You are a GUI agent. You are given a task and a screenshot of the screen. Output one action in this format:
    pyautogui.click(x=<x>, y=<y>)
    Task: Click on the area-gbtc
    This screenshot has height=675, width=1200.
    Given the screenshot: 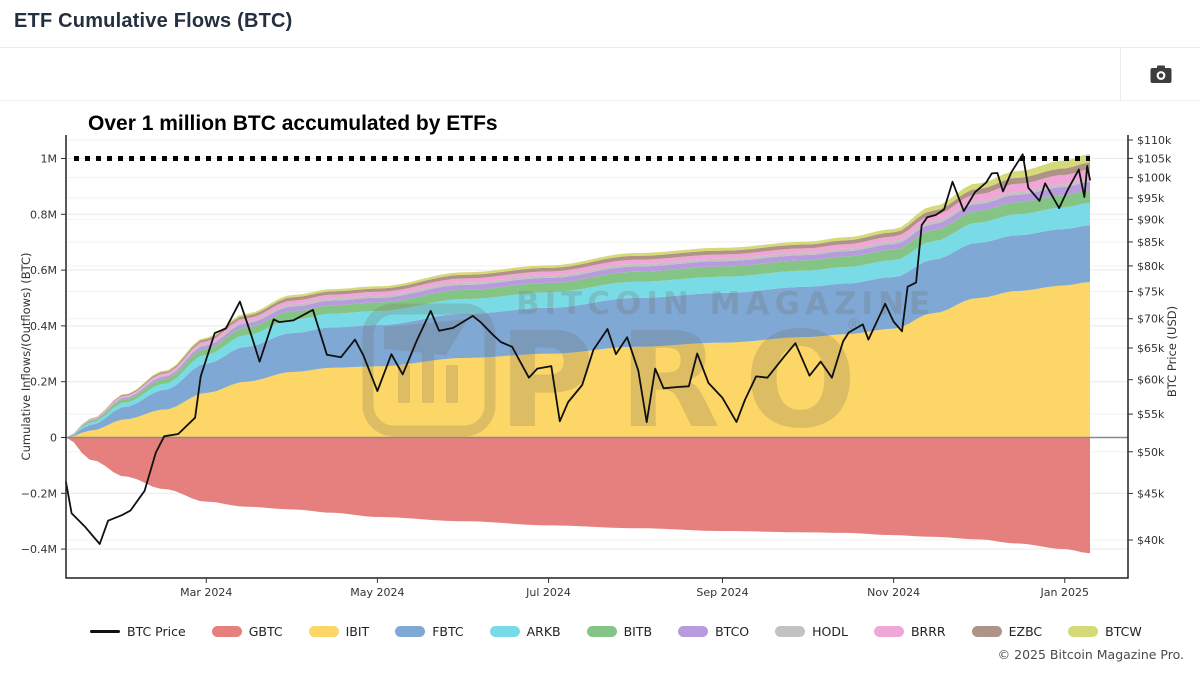 What is the action you would take?
    pyautogui.click(x=578, y=495)
    